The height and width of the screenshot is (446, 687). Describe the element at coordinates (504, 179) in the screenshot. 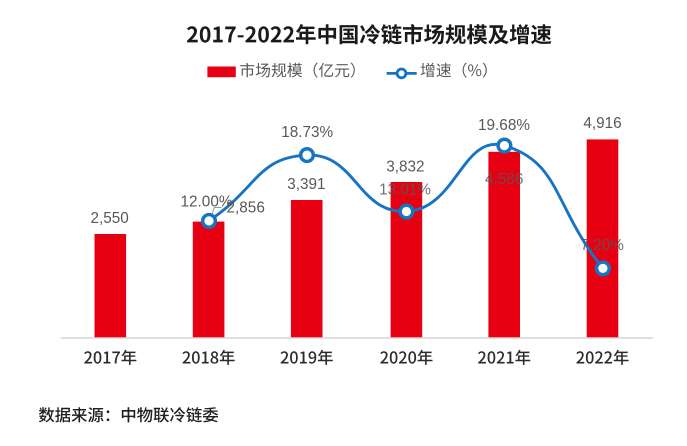

I see `svg-text: 4,586` at that location.